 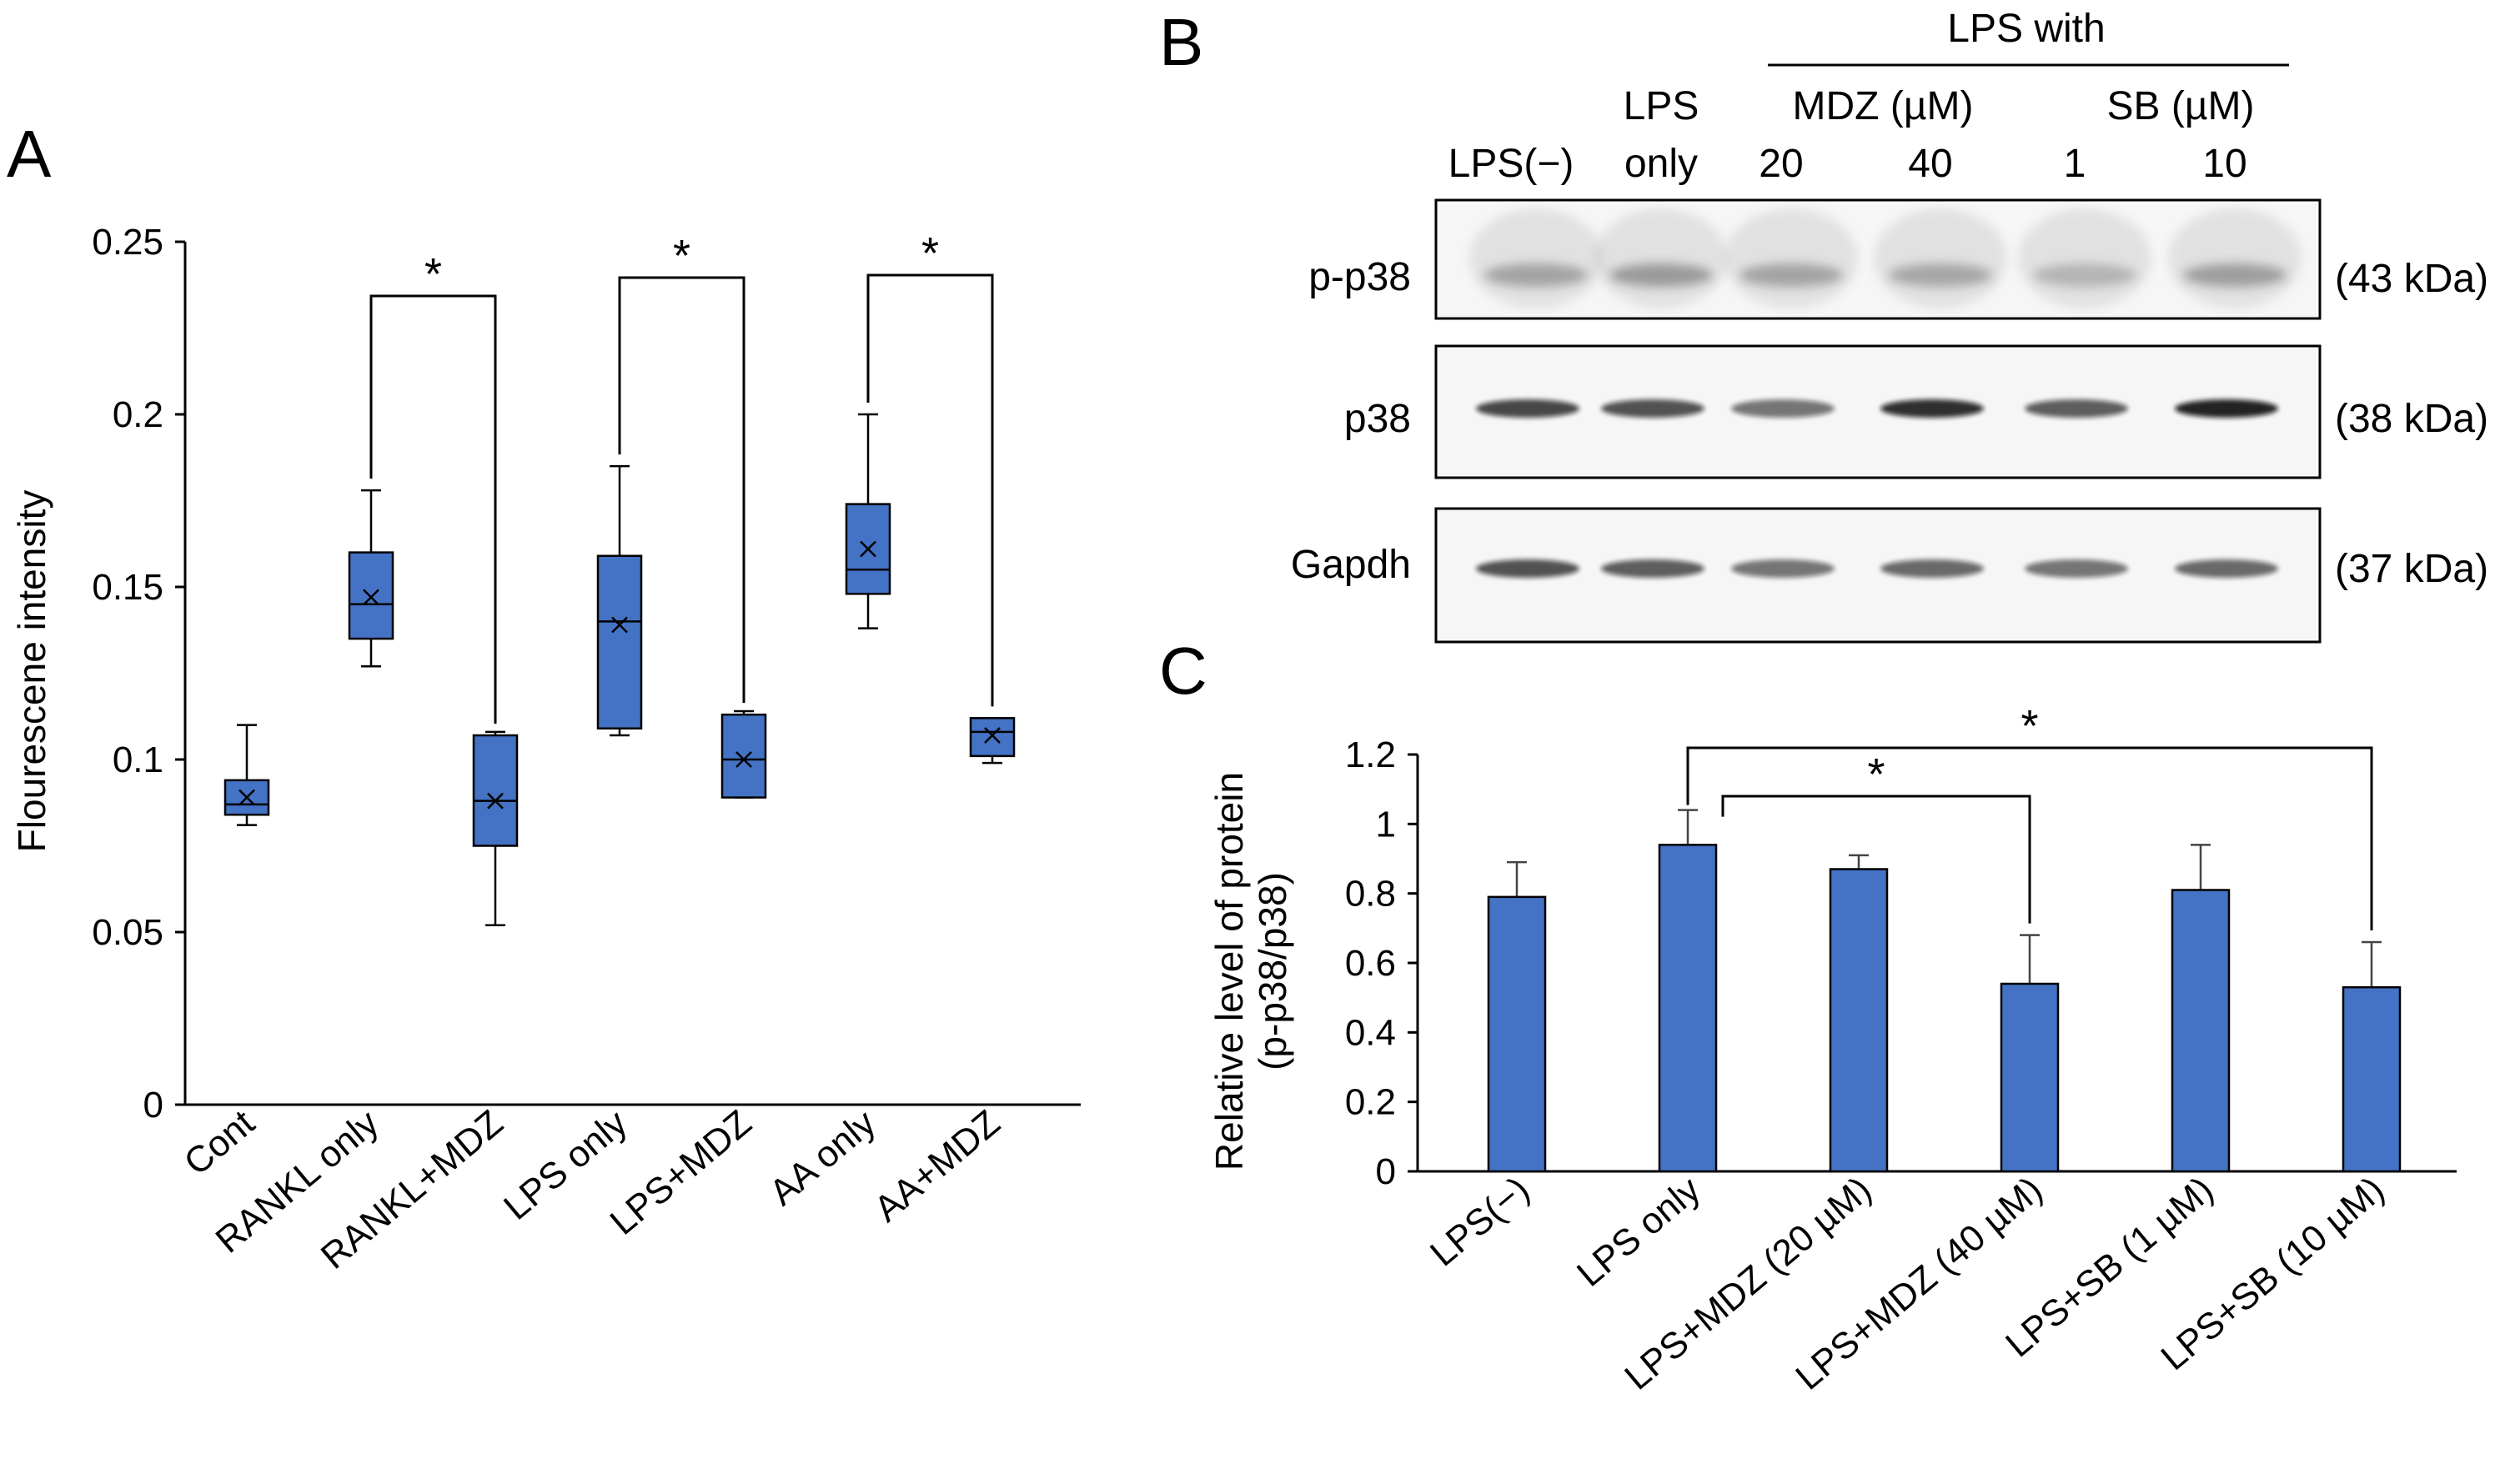 I want to click on wb-header-lps-with: LPS with, so click(x=2026, y=29).